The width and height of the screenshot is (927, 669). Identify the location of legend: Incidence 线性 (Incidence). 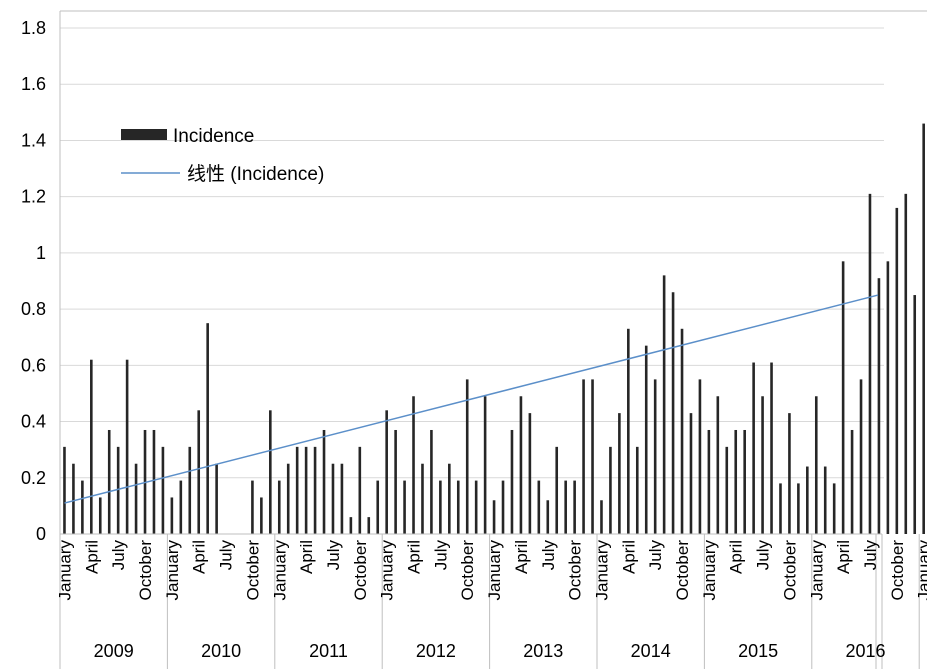
(222, 155).